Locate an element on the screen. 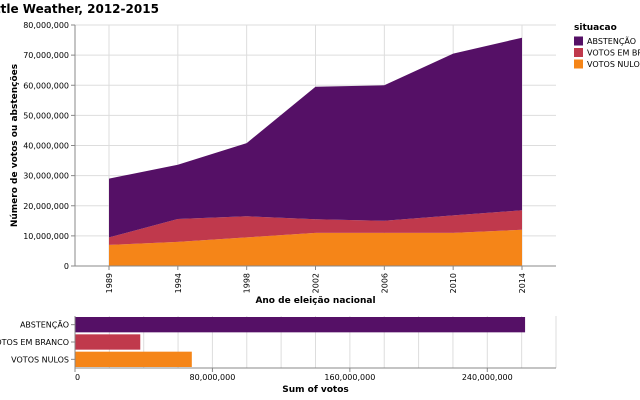 The height and width of the screenshot is (400, 640). area-x-tick-label: 1998 is located at coordinates (247, 283).